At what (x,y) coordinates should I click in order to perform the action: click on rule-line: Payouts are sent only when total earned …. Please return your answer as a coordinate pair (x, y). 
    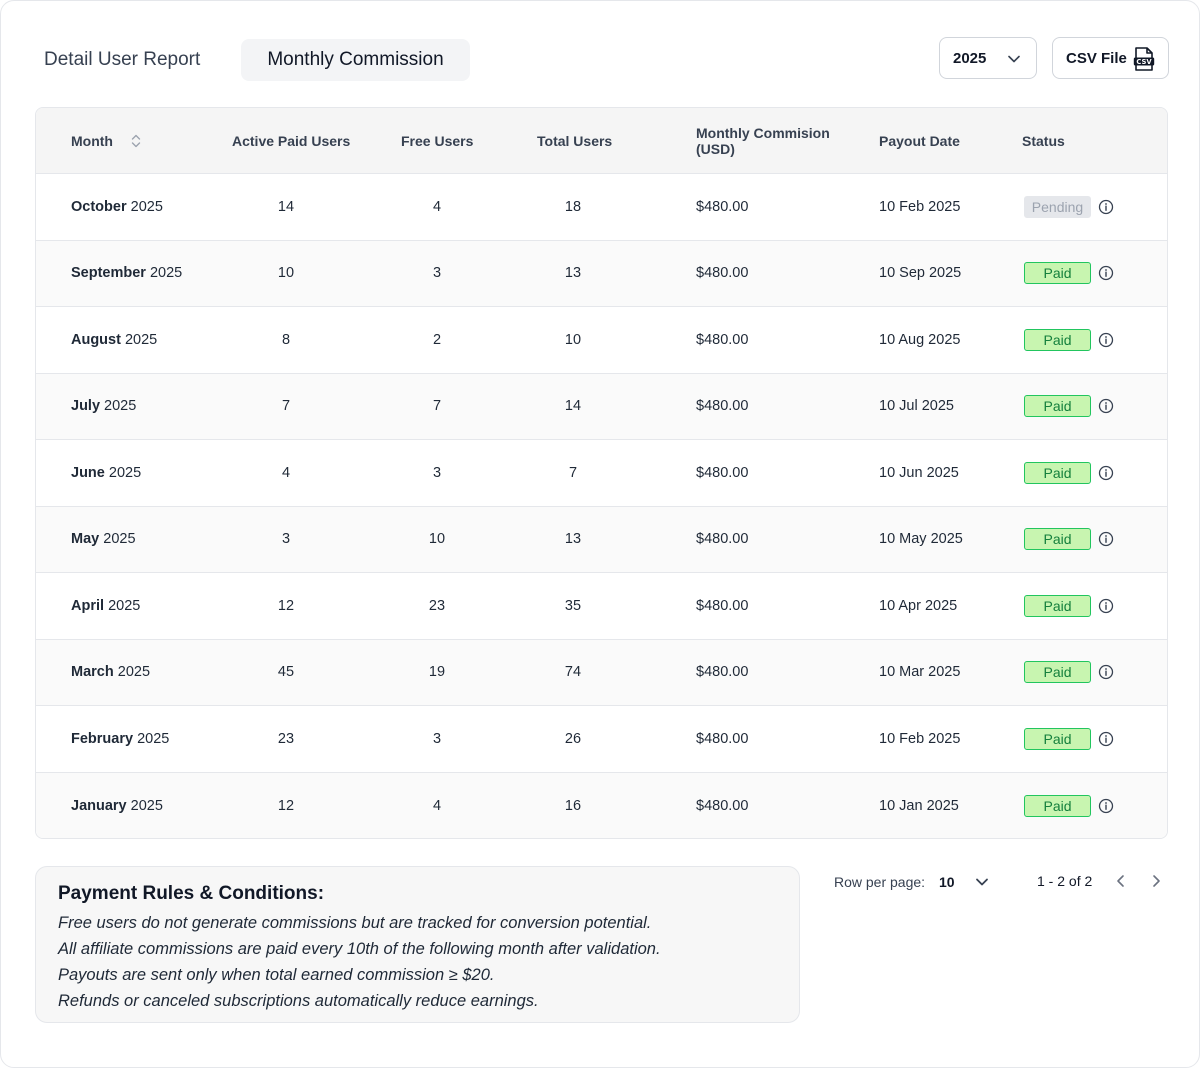
    Looking at the image, I should click on (276, 975).